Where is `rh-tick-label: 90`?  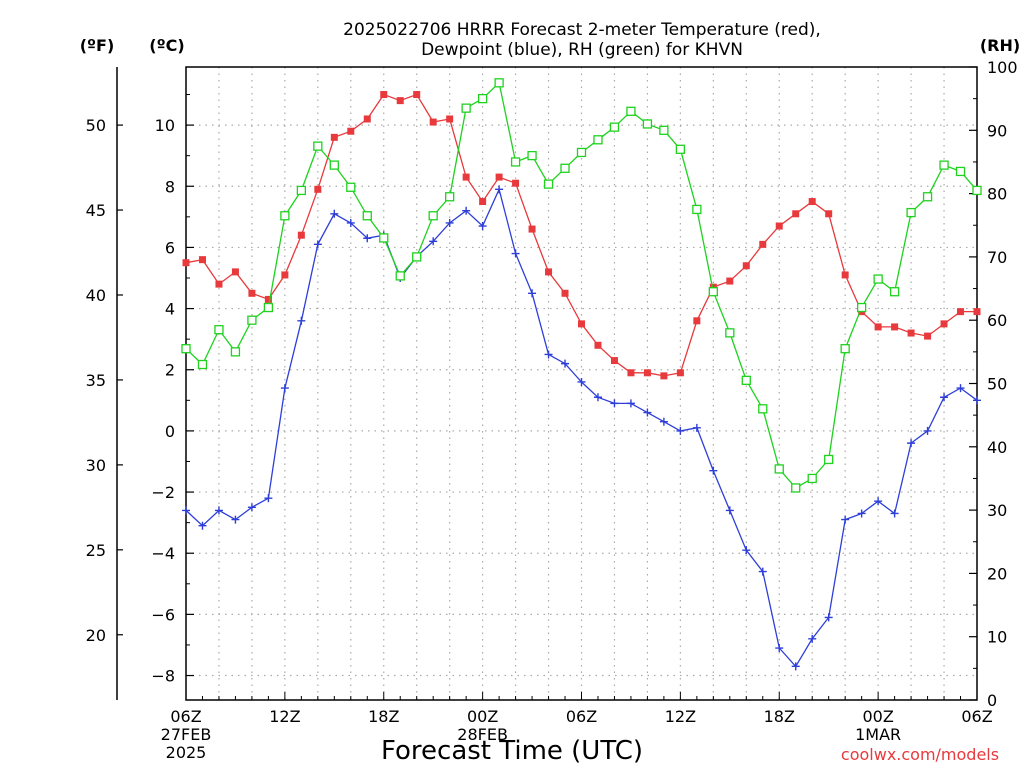 rh-tick-label: 90 is located at coordinates (997, 130).